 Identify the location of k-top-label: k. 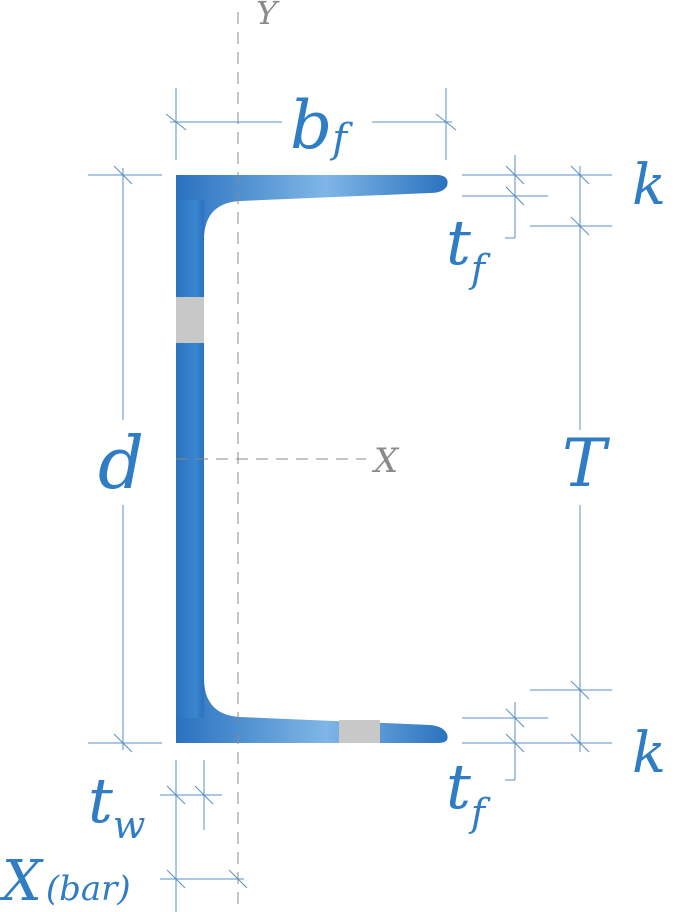
(649, 185).